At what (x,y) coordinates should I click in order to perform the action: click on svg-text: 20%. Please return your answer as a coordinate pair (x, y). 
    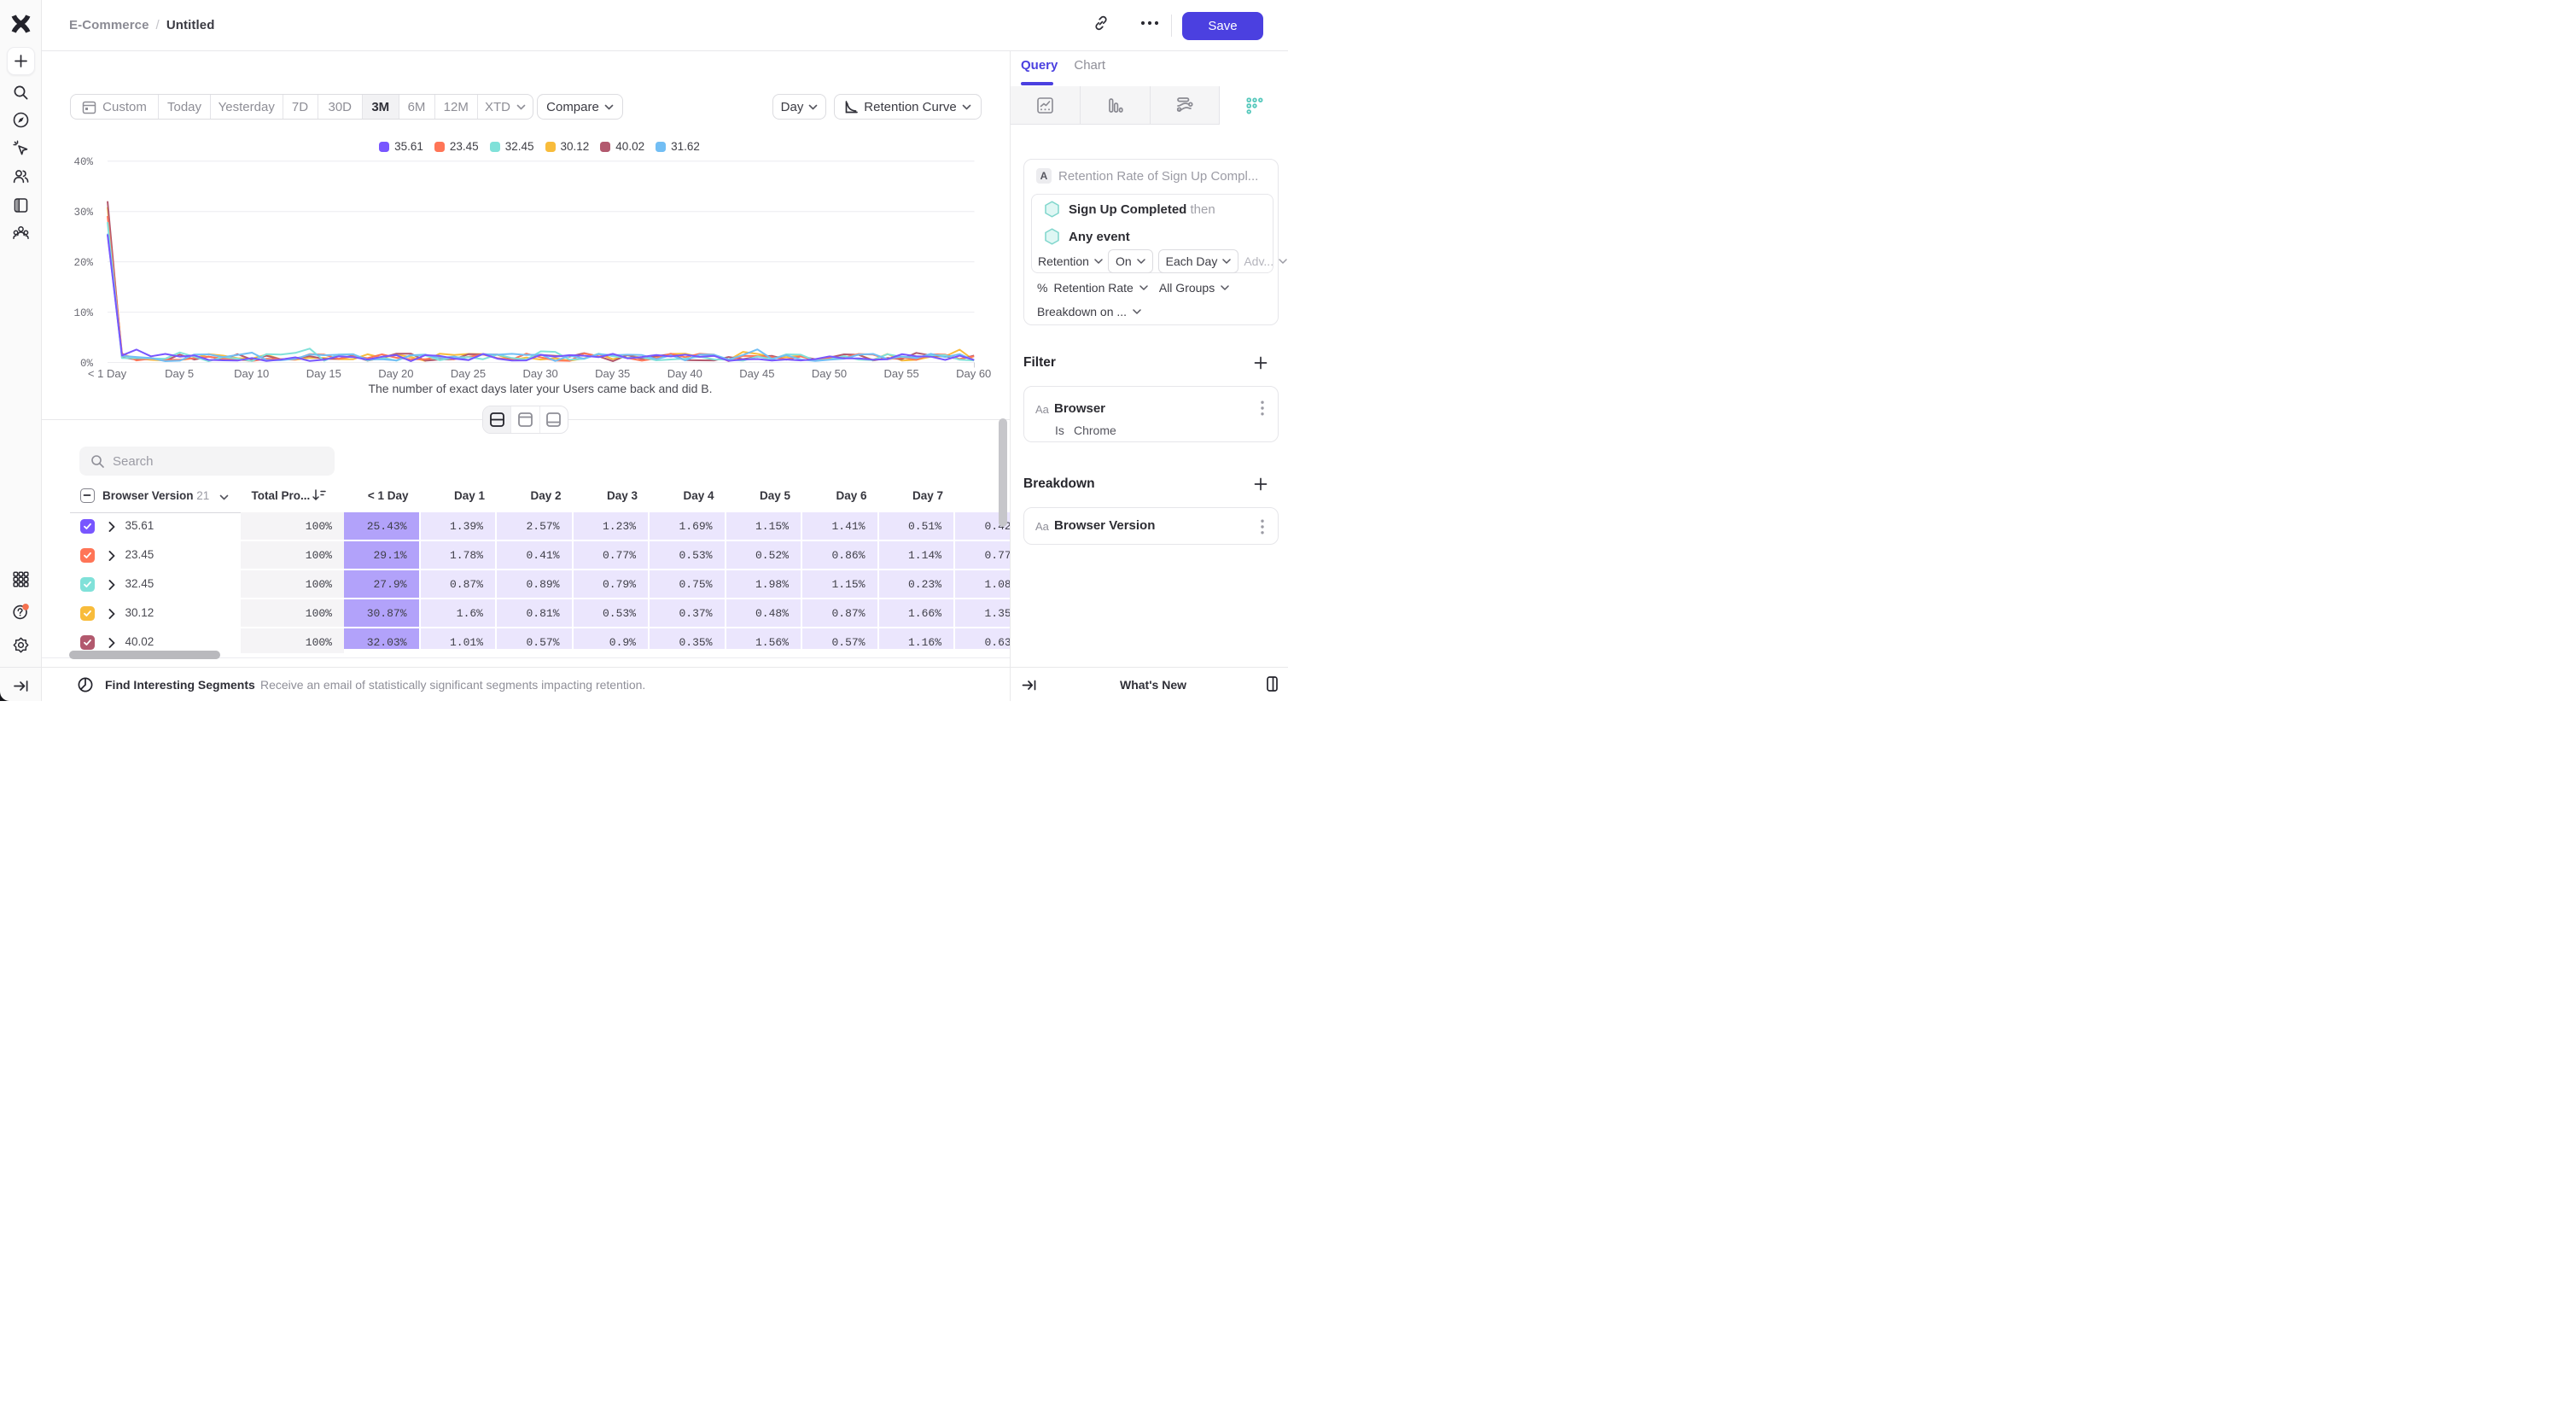
    Looking at the image, I should click on (83, 263).